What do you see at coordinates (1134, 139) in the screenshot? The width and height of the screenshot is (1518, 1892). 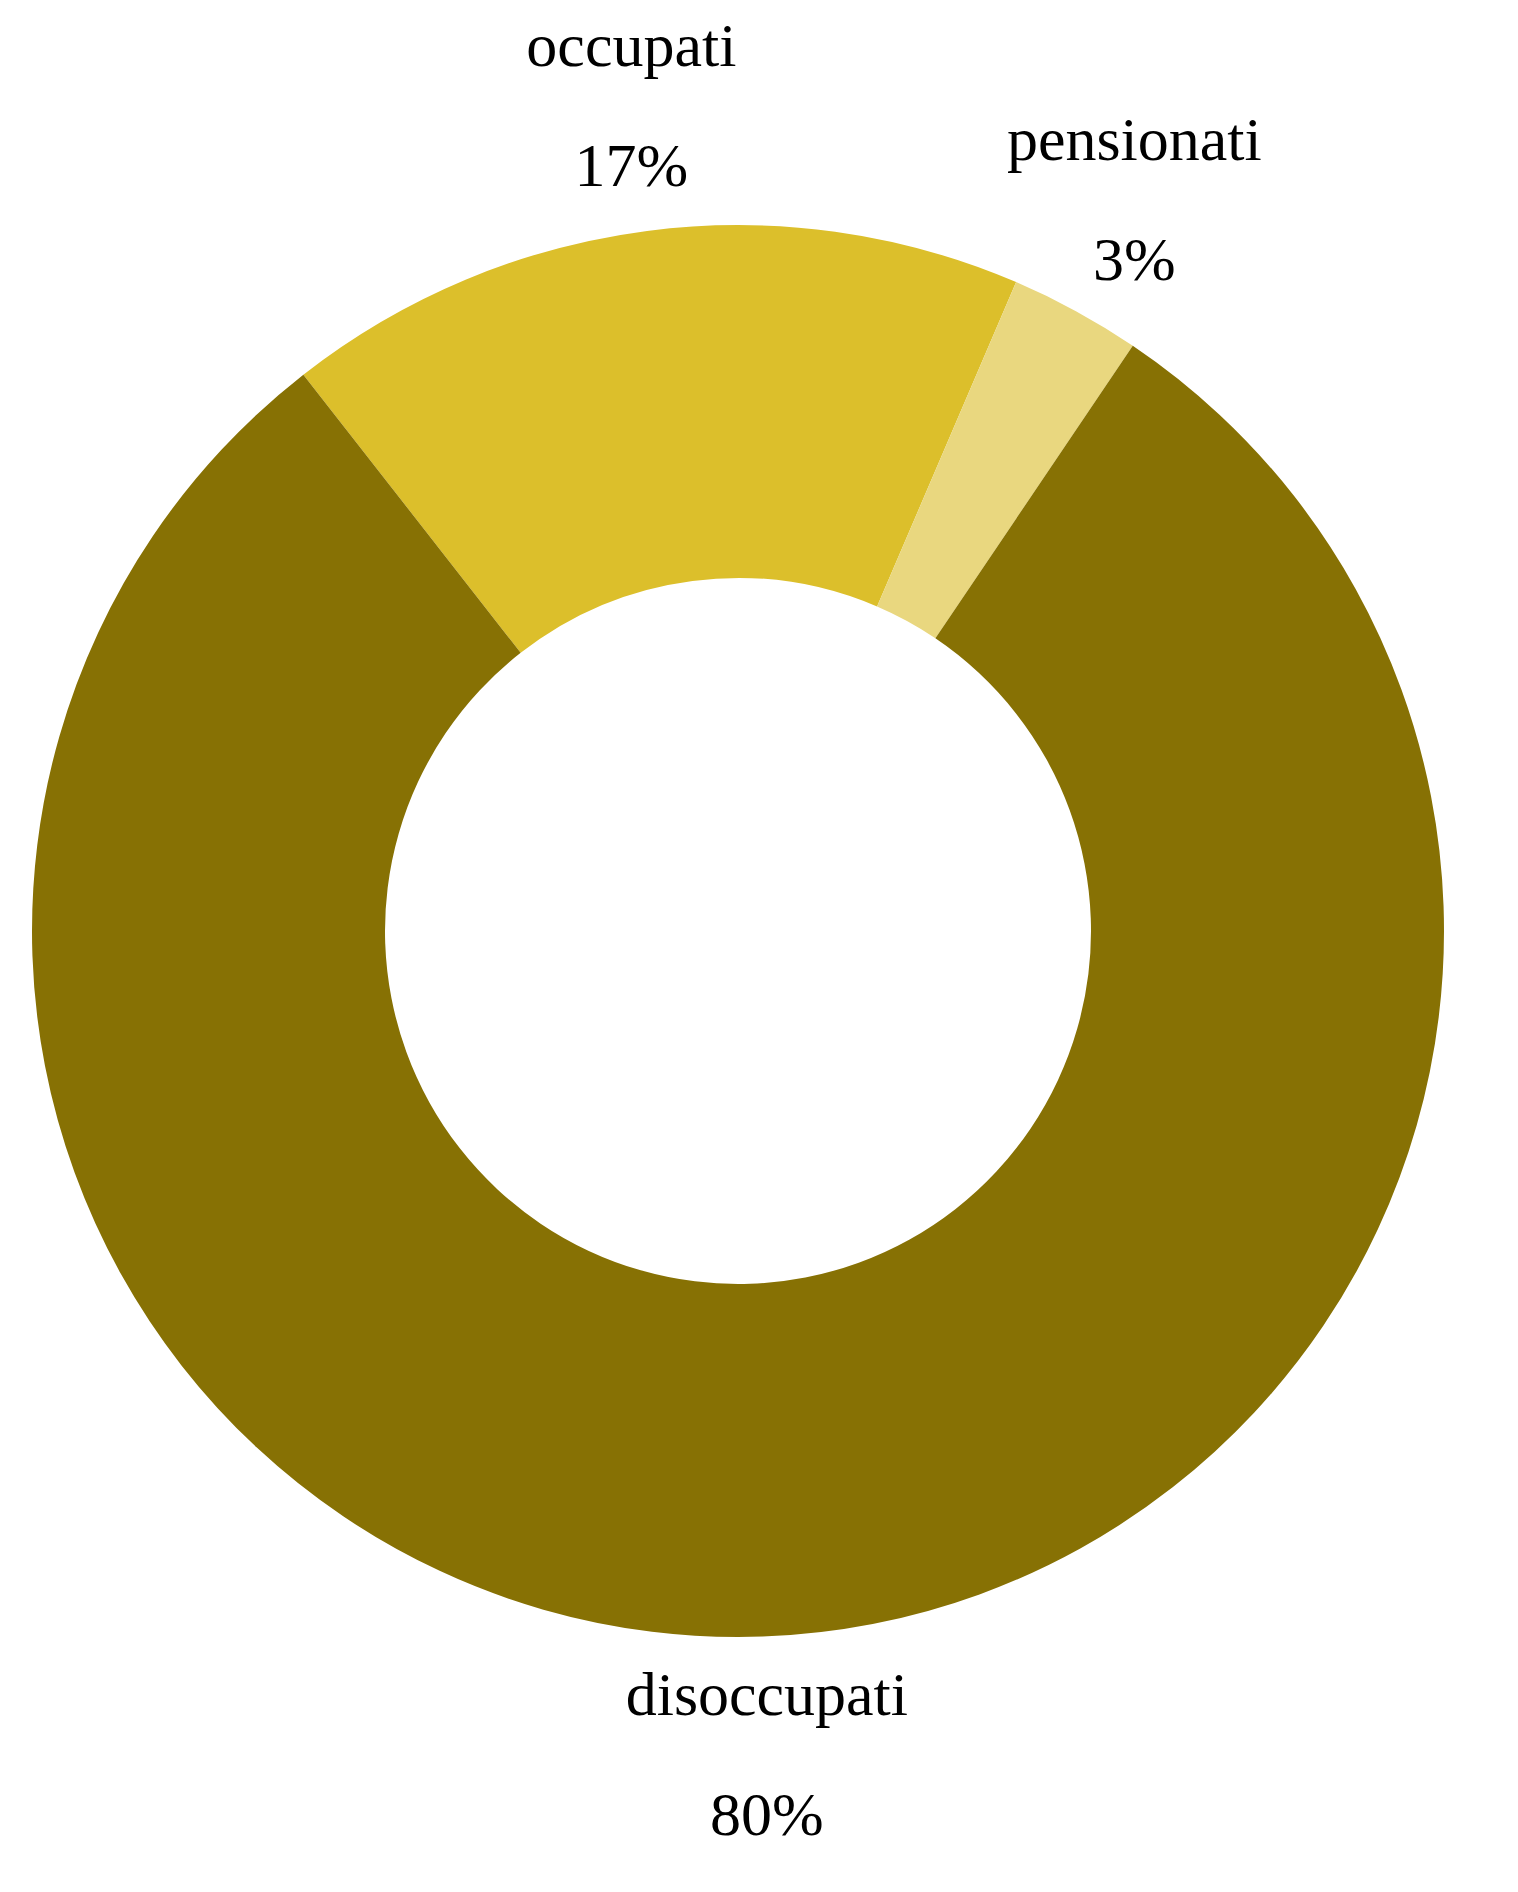 I see `slice-label: pensionati` at bounding box center [1134, 139].